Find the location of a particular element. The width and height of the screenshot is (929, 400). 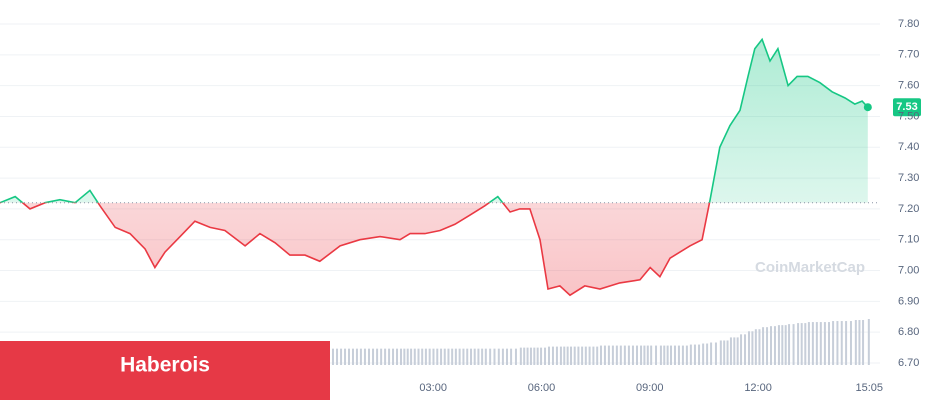

price-tag is located at coordinates (907, 107).